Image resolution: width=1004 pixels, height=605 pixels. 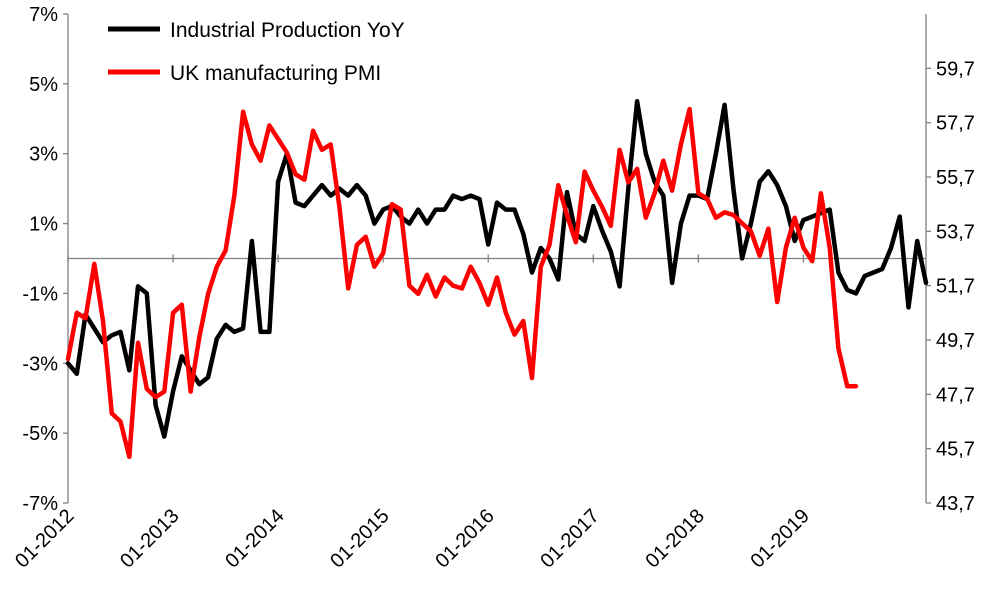 What do you see at coordinates (40, 504) in the screenshot?
I see `left-tick-label: -7%` at bounding box center [40, 504].